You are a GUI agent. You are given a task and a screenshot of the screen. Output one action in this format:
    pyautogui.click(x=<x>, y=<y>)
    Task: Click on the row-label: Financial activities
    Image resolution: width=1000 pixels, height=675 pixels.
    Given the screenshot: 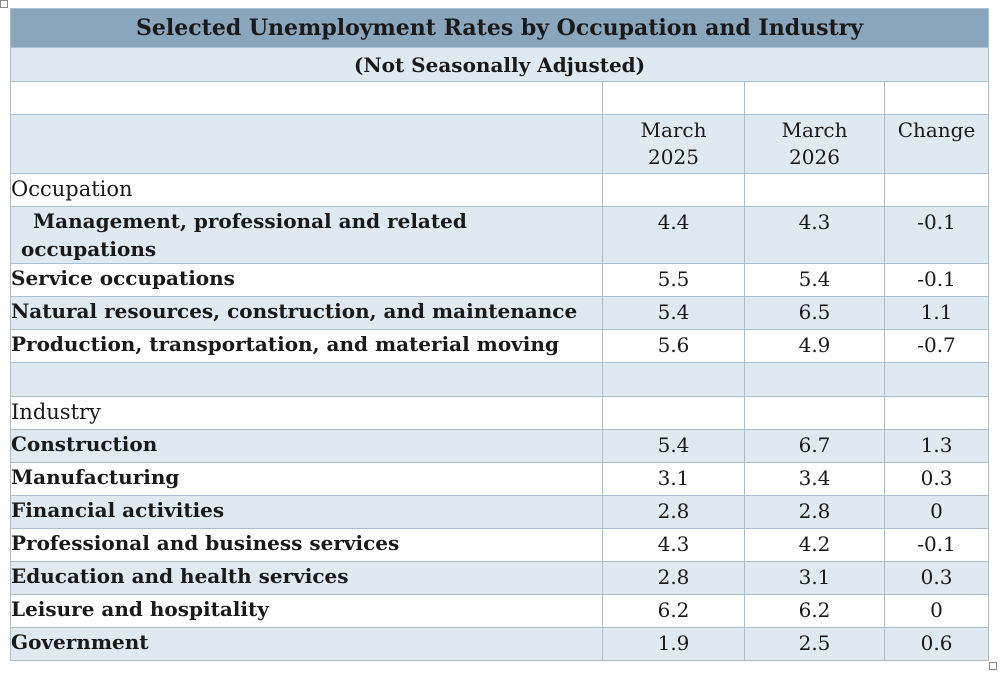 What is the action you would take?
    pyautogui.click(x=306, y=512)
    